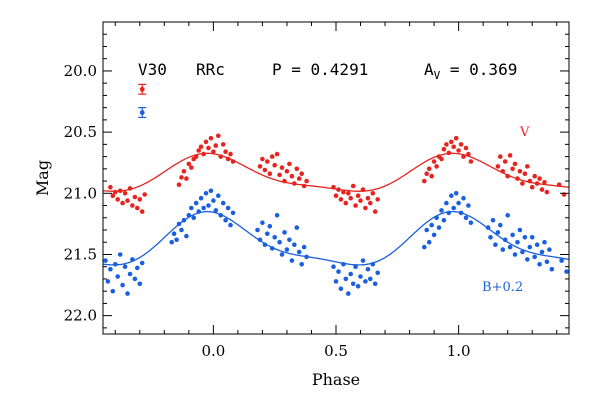  What do you see at coordinates (336, 379) in the screenshot?
I see `x-axis-title: Phase` at bounding box center [336, 379].